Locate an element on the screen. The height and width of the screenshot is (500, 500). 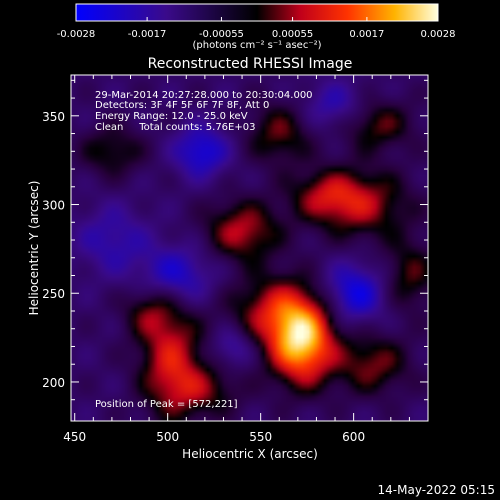
peak-position-label: Position of Peak = [572,221] is located at coordinates (166, 404).